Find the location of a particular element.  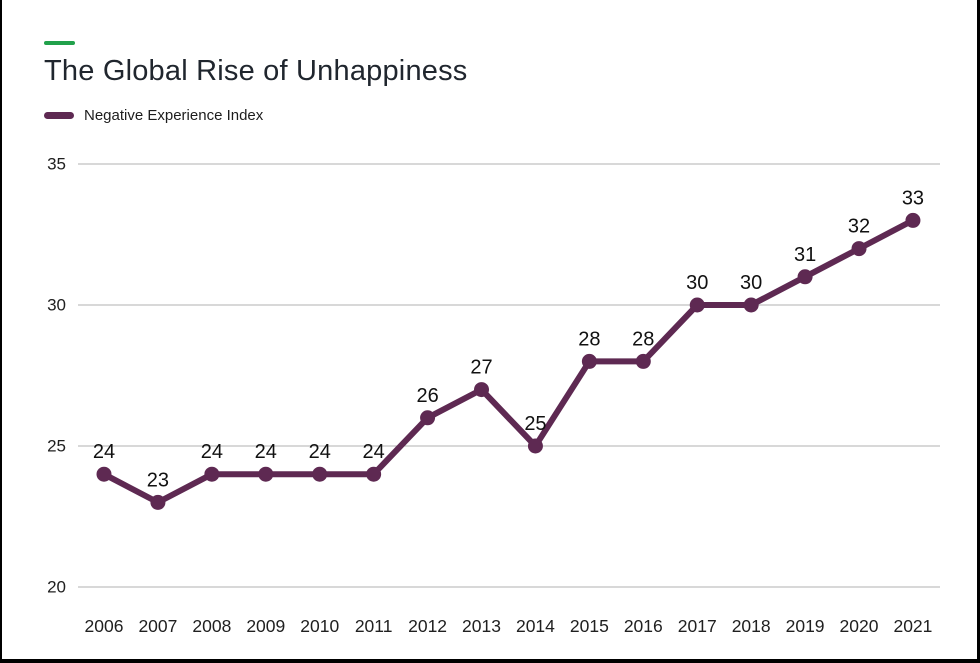

data-label: 33 is located at coordinates (913, 198).